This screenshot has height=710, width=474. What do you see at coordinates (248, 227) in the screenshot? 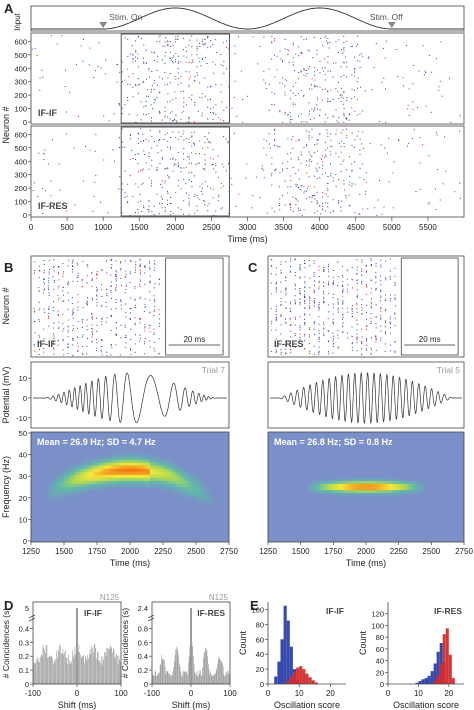
I see `xtick-label: 3000` at bounding box center [248, 227].